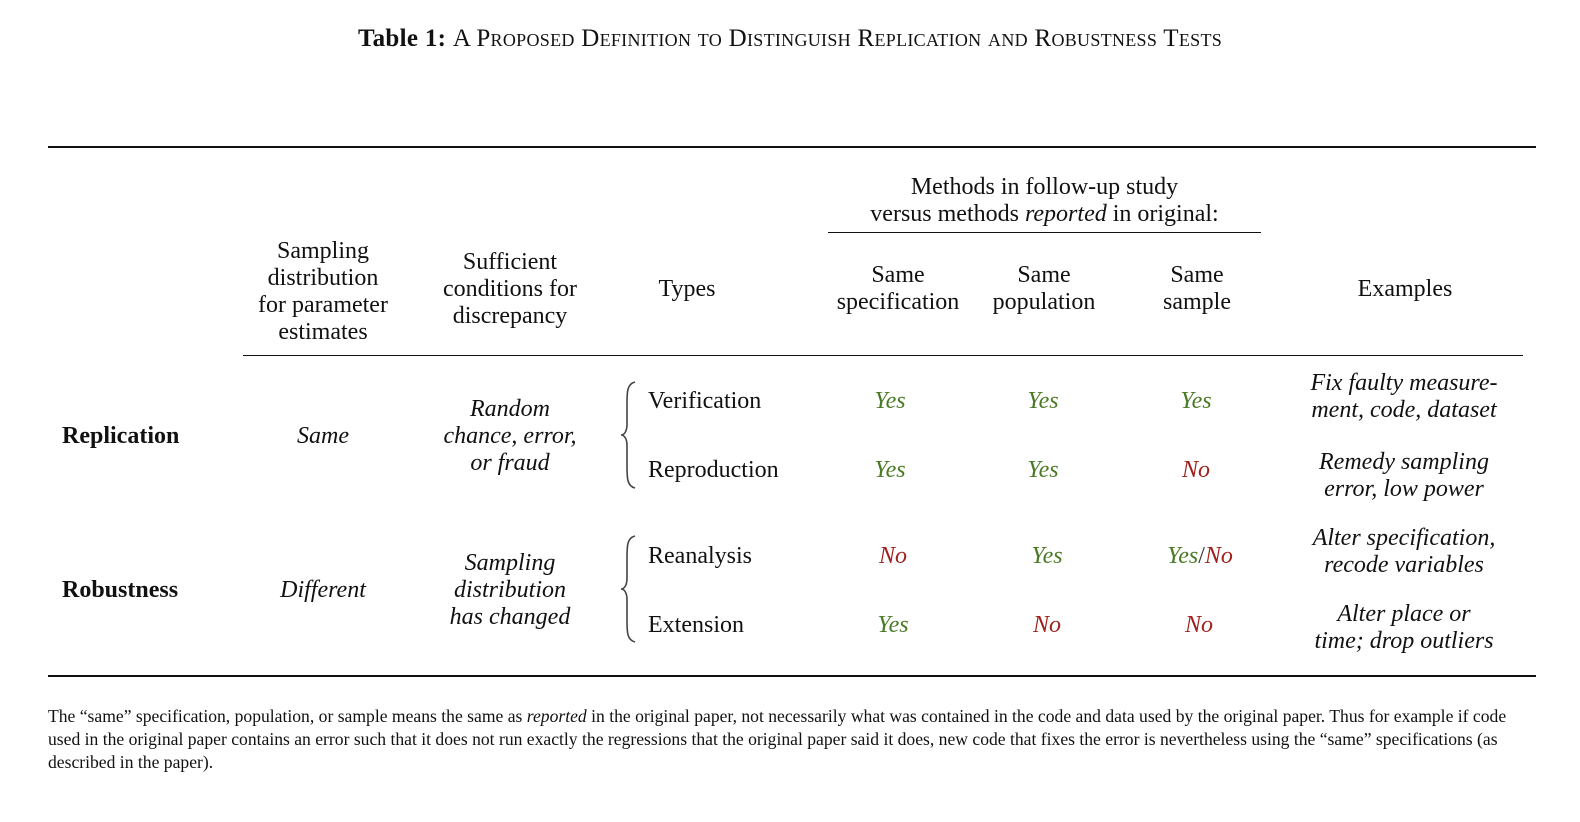 The height and width of the screenshot is (822, 1580). Describe the element at coordinates (402, 38) in the screenshot. I see `table-label: Table 1:` at that location.